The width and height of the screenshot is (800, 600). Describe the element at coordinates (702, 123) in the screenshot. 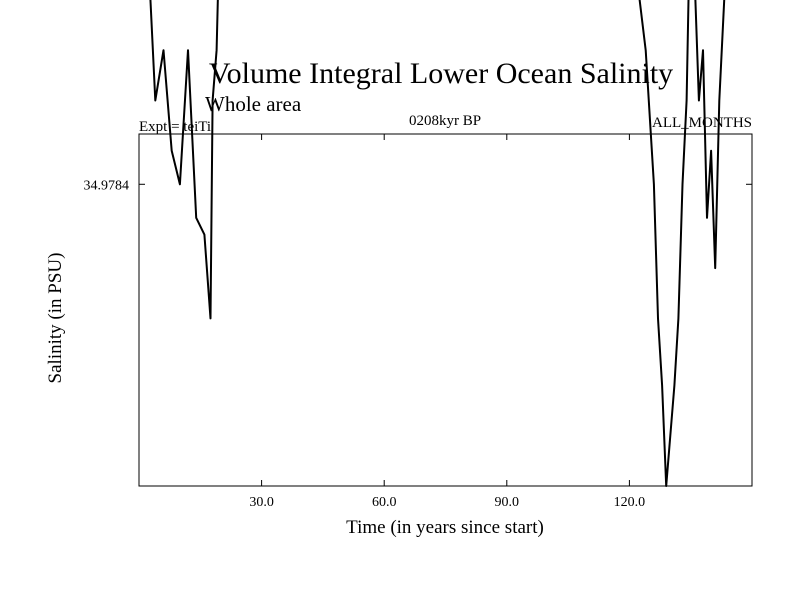

I see `months-label: ALL_MONTHS` at that location.